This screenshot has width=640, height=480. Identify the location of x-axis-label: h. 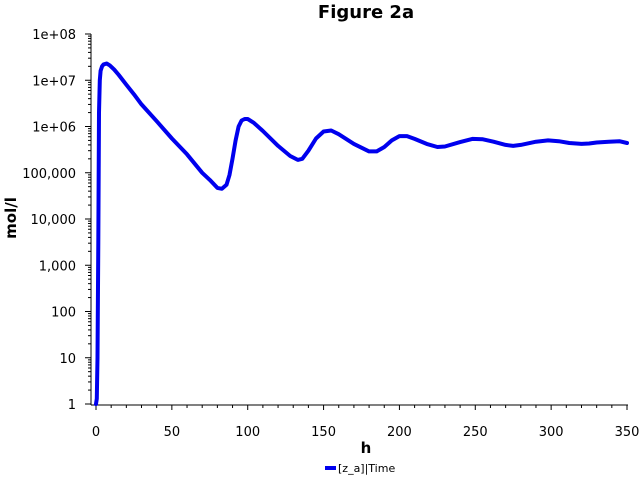
(366, 448).